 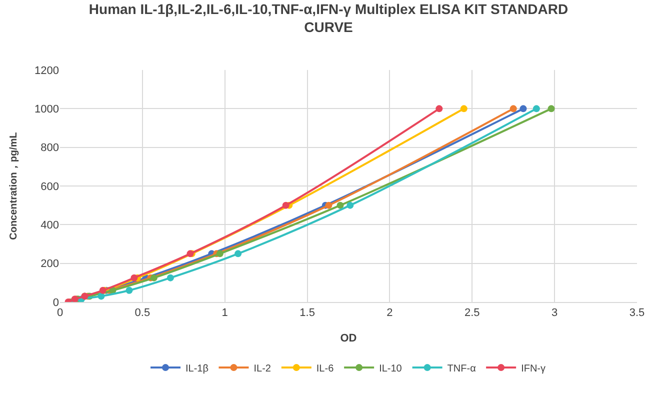 I want to click on x-tick-label: 0.5, so click(x=142, y=313).